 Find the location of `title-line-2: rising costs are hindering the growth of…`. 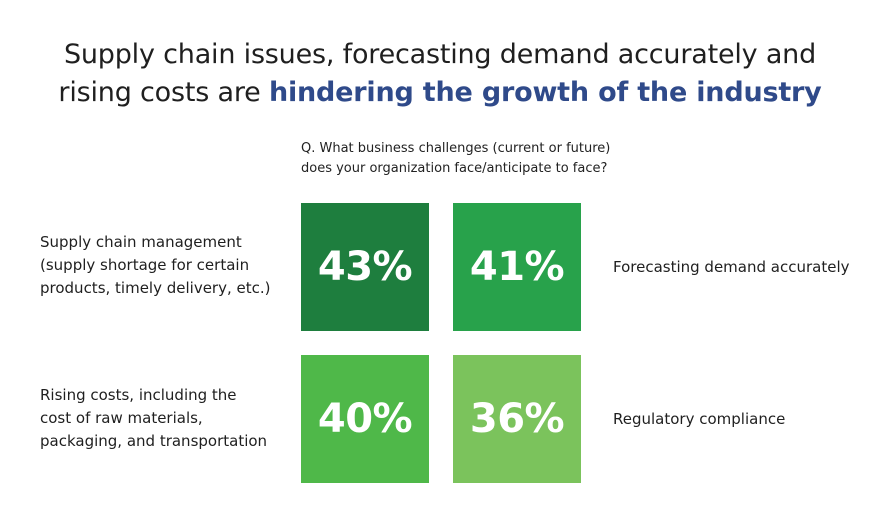

title-line-2: rising costs are hindering the growth of… is located at coordinates (440, 93).